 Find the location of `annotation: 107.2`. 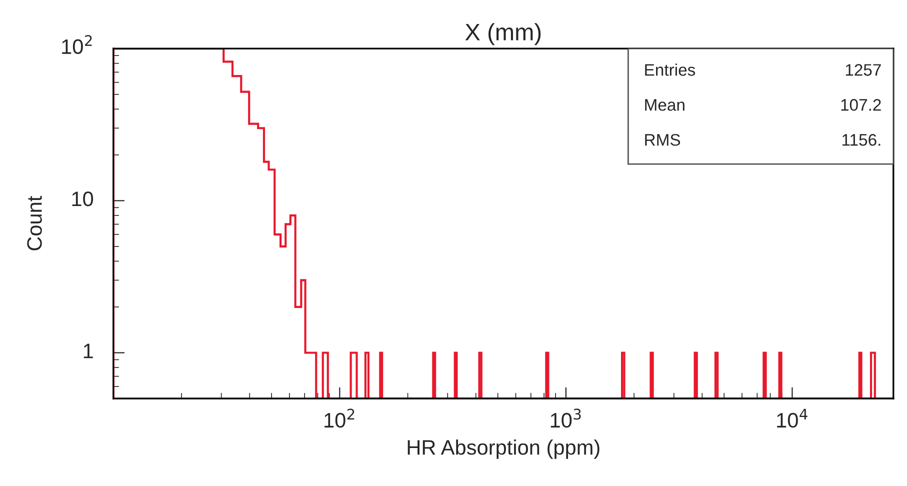

annotation: 107.2 is located at coordinates (861, 105).